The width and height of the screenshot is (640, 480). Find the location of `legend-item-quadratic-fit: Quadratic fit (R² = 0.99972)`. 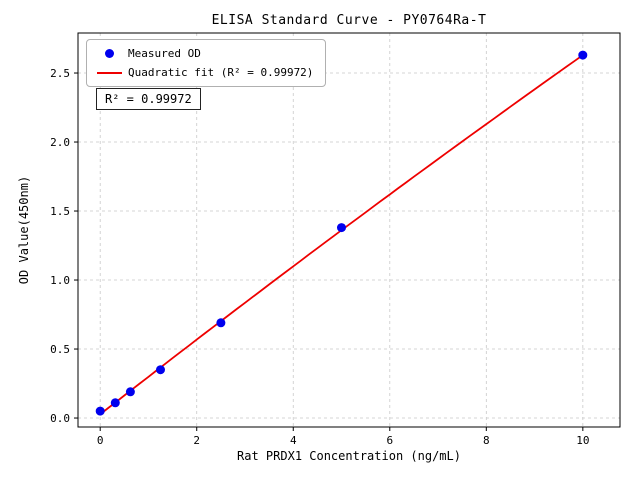

legend-item-quadratic-fit: Quadratic fit (R² = 0.99972) is located at coordinates (203, 72).